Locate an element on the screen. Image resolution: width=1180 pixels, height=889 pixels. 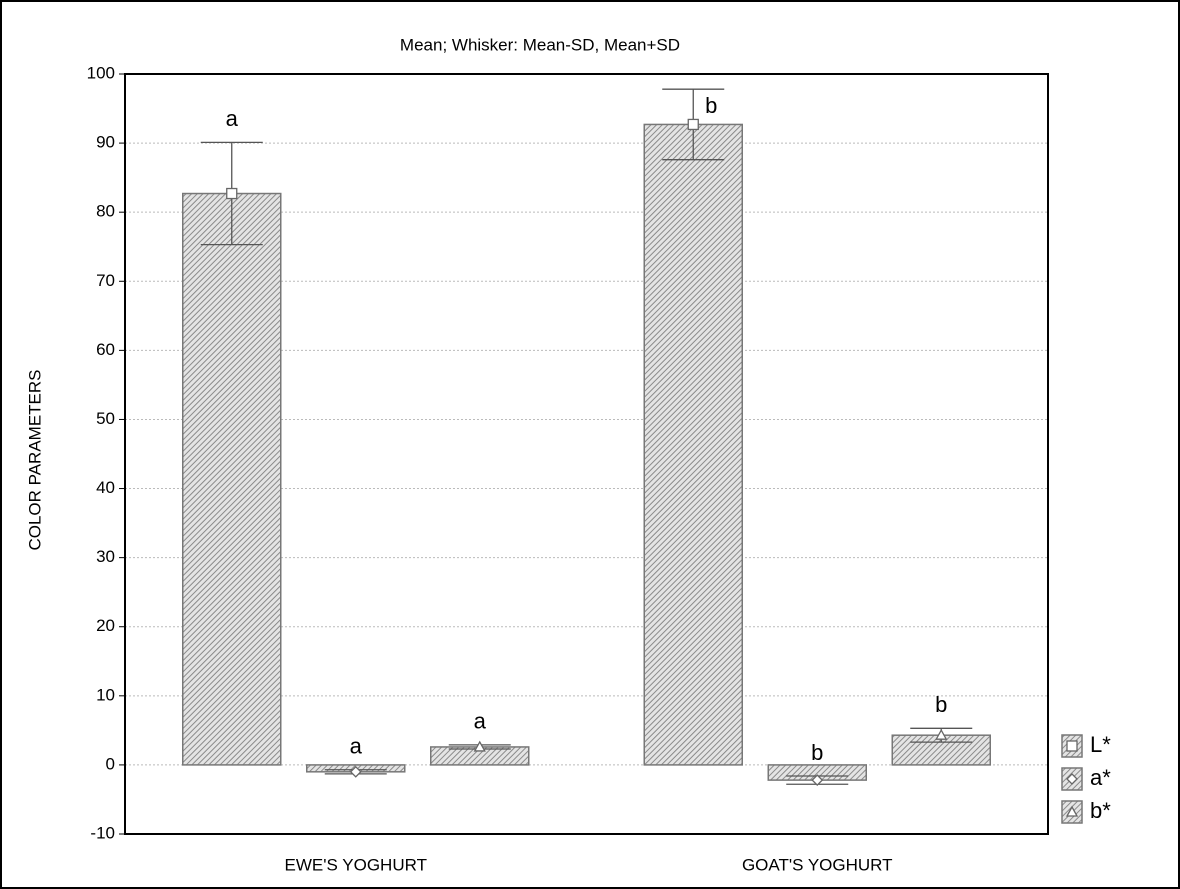
legend-label: b* is located at coordinates (1100, 810).